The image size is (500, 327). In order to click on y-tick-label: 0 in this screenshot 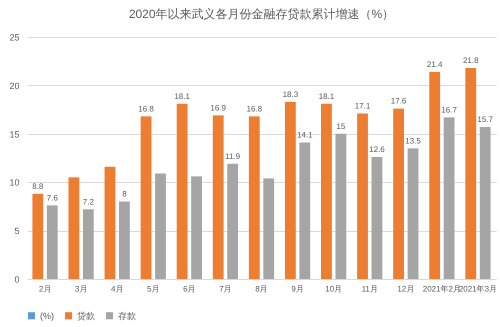, I will do `click(17, 279)`.